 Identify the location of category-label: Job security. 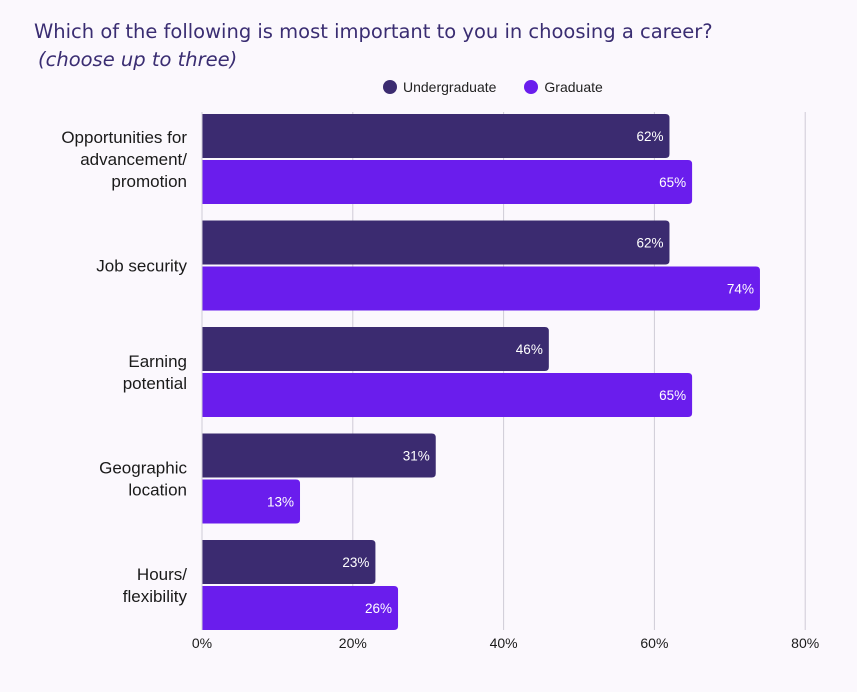
(141, 266).